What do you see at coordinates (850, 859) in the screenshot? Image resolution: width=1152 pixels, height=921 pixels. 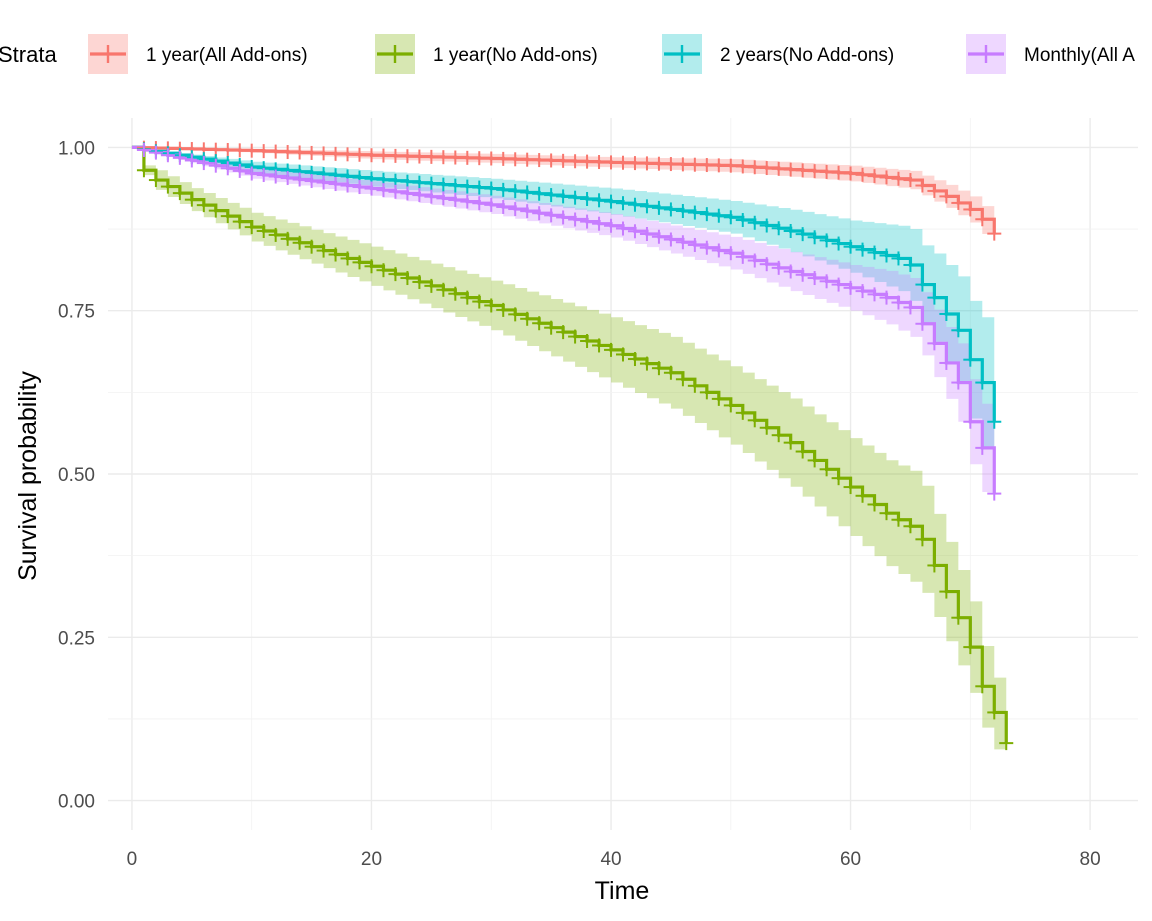 I see `x-tick-label: 60` at bounding box center [850, 859].